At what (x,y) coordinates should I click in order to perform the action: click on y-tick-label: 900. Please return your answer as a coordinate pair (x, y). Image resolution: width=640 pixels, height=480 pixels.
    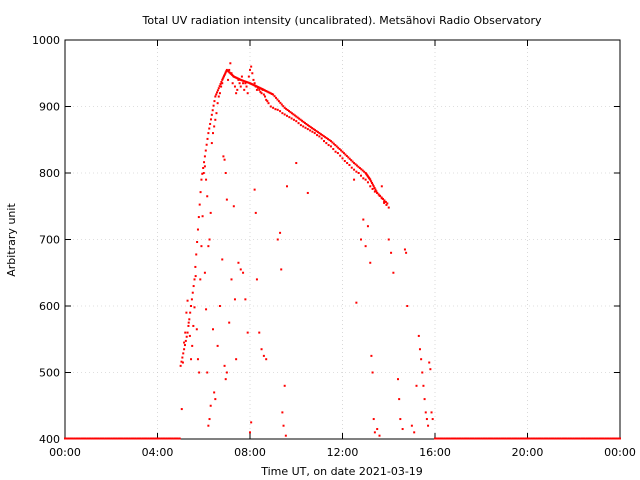
    Looking at the image, I should click on (49, 107).